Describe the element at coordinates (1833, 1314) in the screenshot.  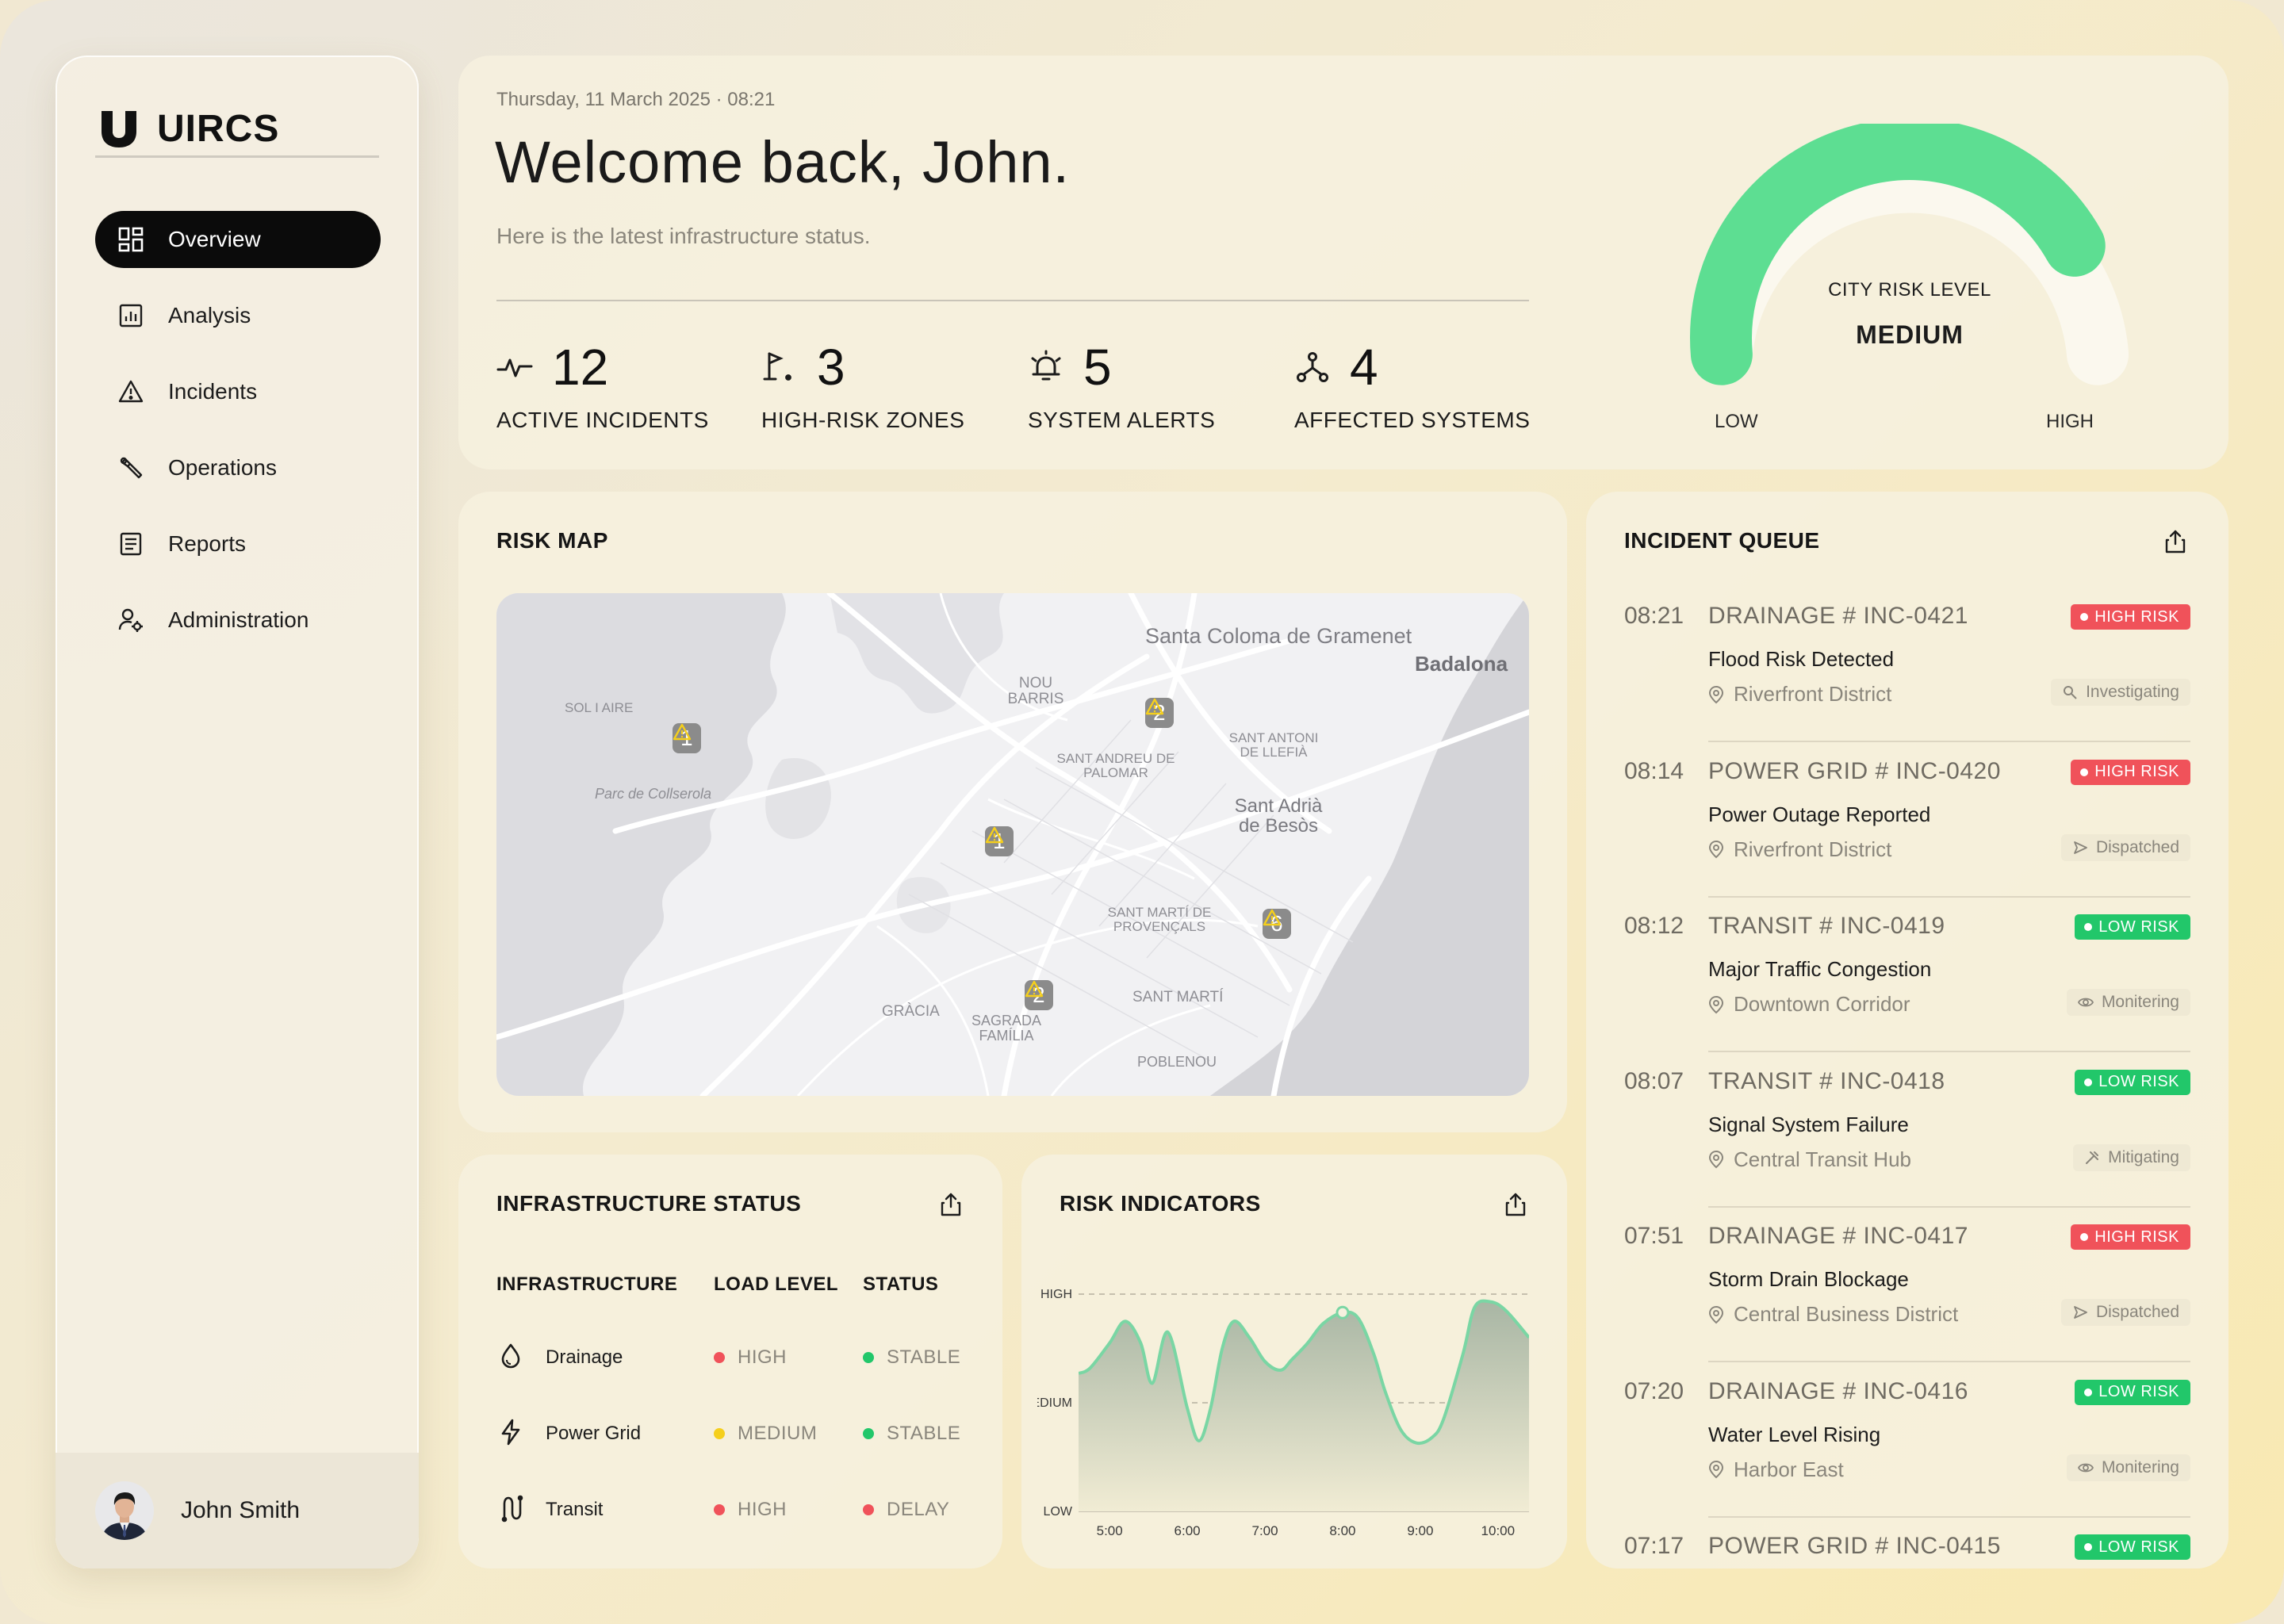
I see `incident-location: Central Business District` at that location.